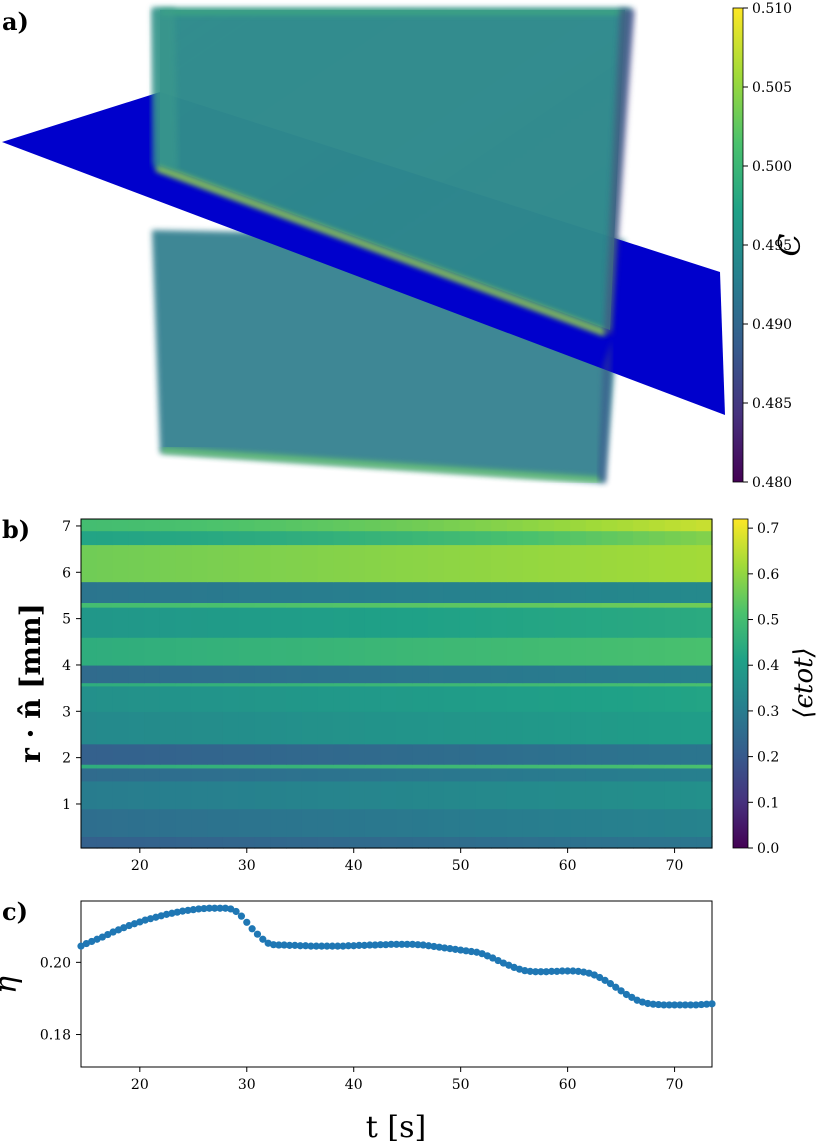  What do you see at coordinates (772, 167) in the screenshot?
I see `colorbar-tick-label: 0.500` at bounding box center [772, 167].